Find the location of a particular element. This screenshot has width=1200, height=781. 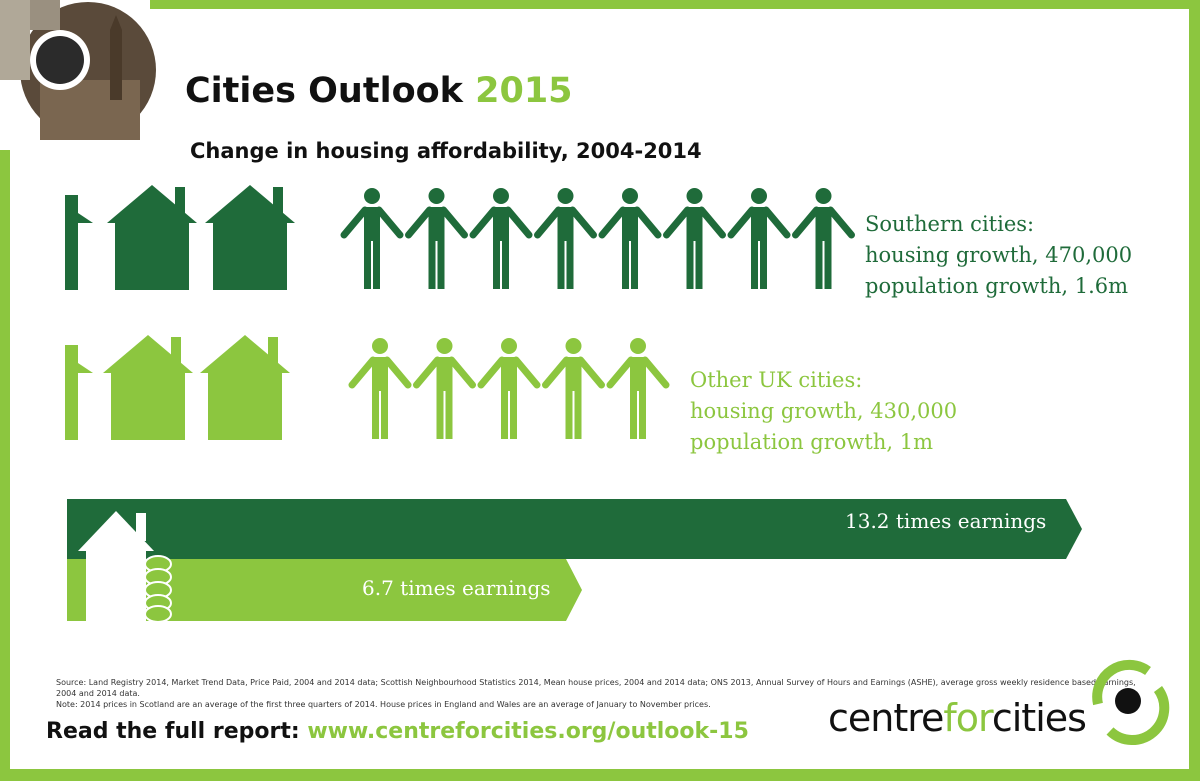

logo-for: for is located at coordinates (967, 718).